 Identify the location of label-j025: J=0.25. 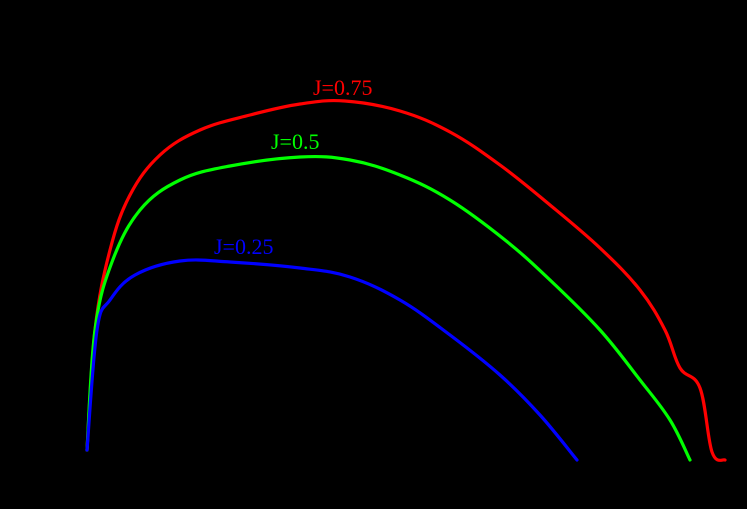
(244, 246).